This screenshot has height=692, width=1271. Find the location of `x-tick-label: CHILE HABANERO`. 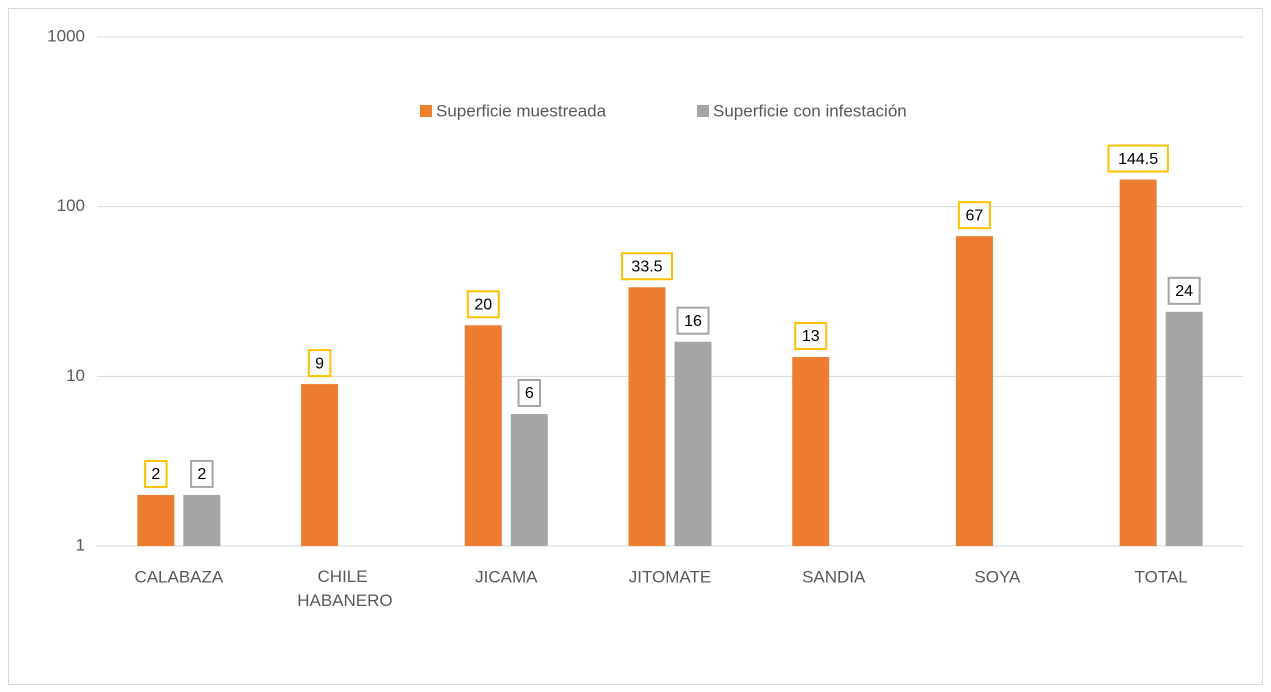

x-tick-label: CHILE HABANERO is located at coordinates (343, 588).